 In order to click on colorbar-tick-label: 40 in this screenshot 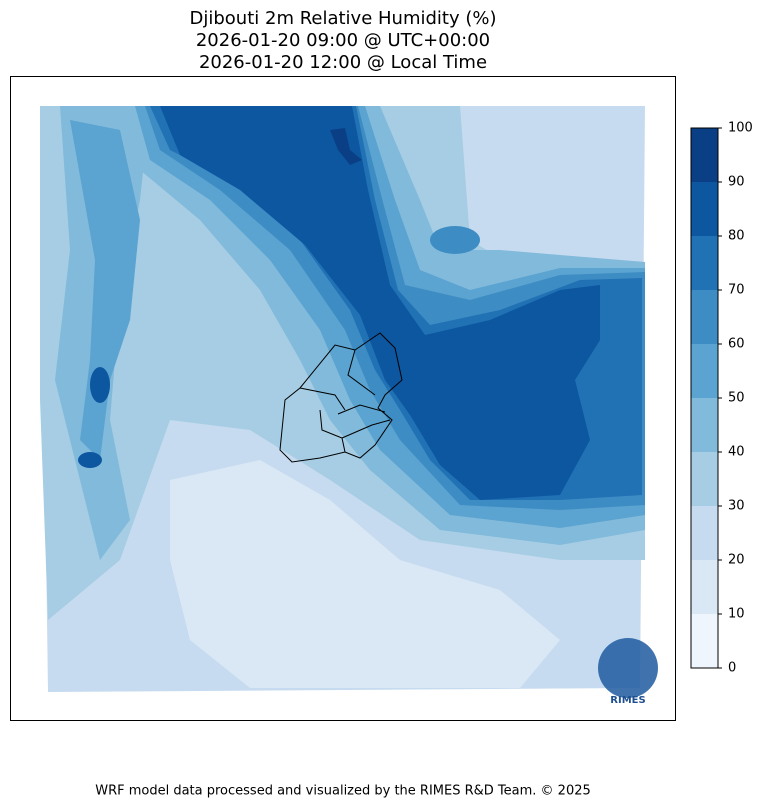, I will do `click(736, 452)`.